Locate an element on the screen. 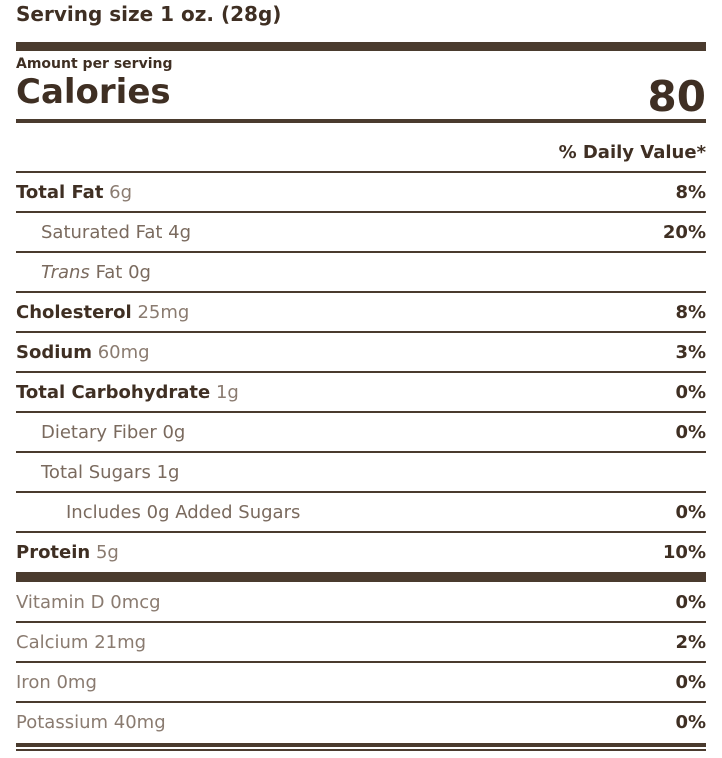 This screenshot has height=758, width=722. vitamin-row-vitamin-d: Vitamin D 0mcg 0% is located at coordinates (361, 603).